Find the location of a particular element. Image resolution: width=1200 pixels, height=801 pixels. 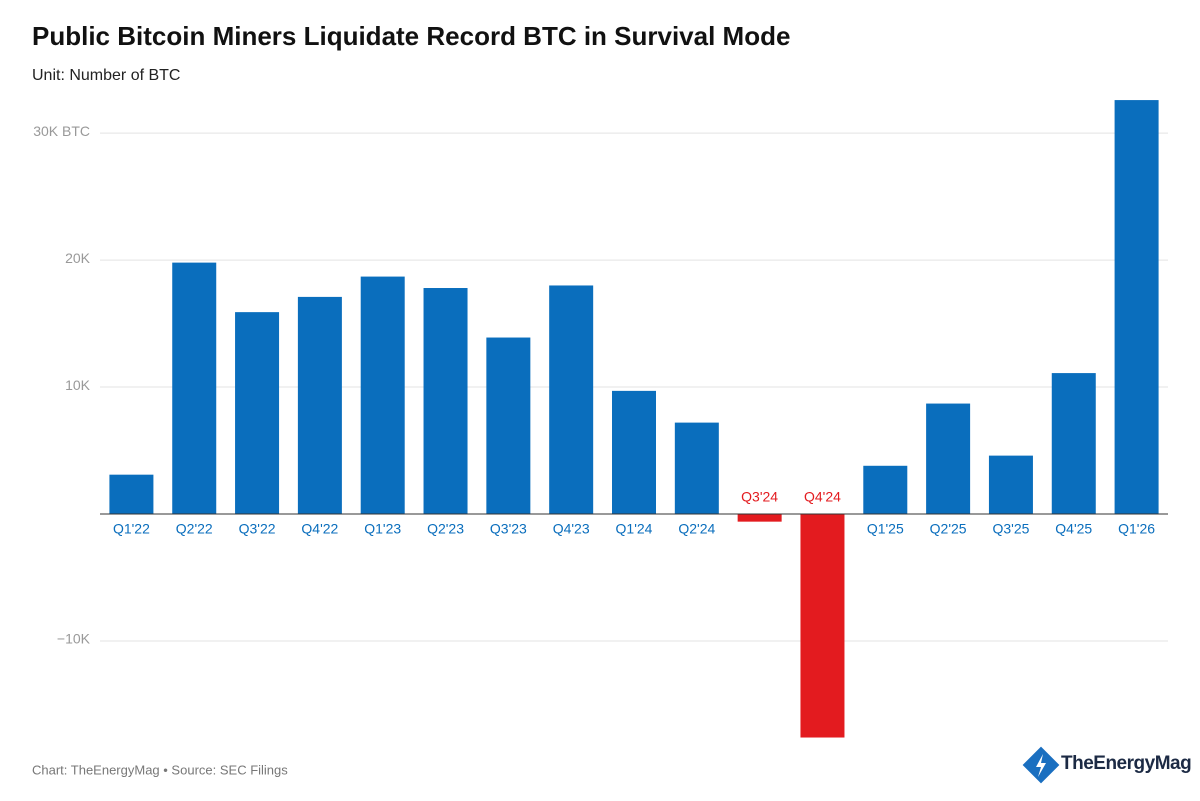

y-tick-label: 20K is located at coordinates (78, 258).